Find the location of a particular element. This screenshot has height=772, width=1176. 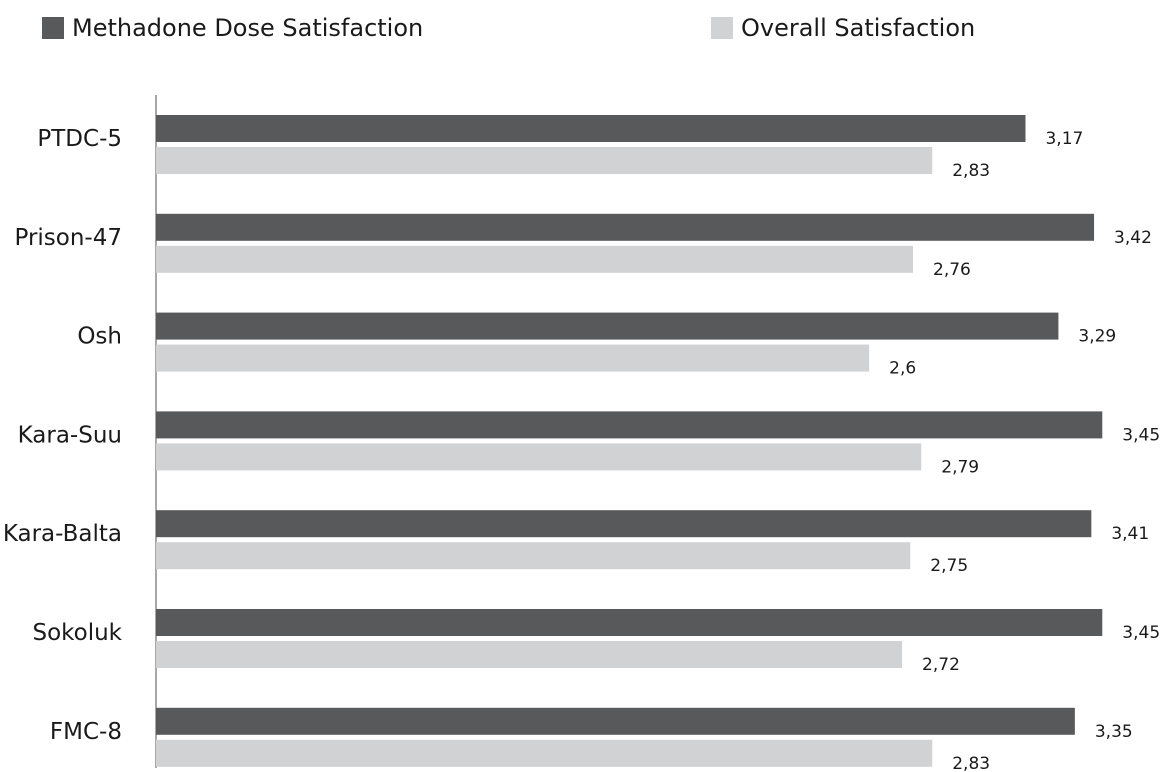

legend-item-dose: Methadone Dose Satisfaction is located at coordinates (232, 28).